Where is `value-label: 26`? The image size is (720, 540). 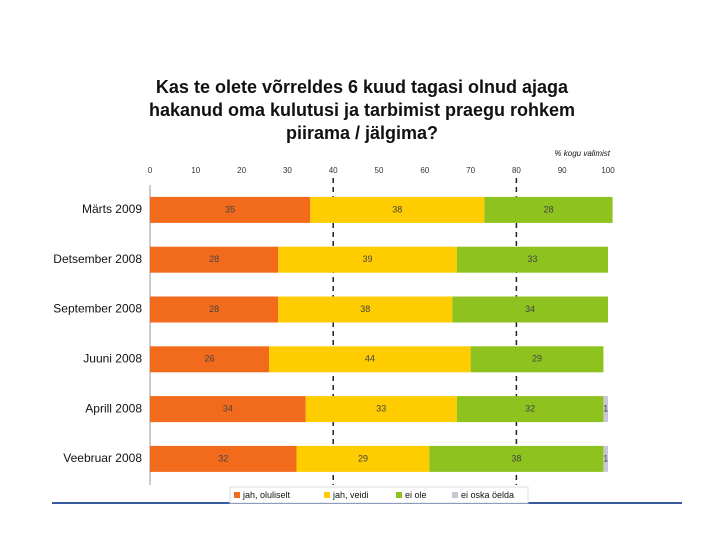
value-label: 26 is located at coordinates (210, 359).